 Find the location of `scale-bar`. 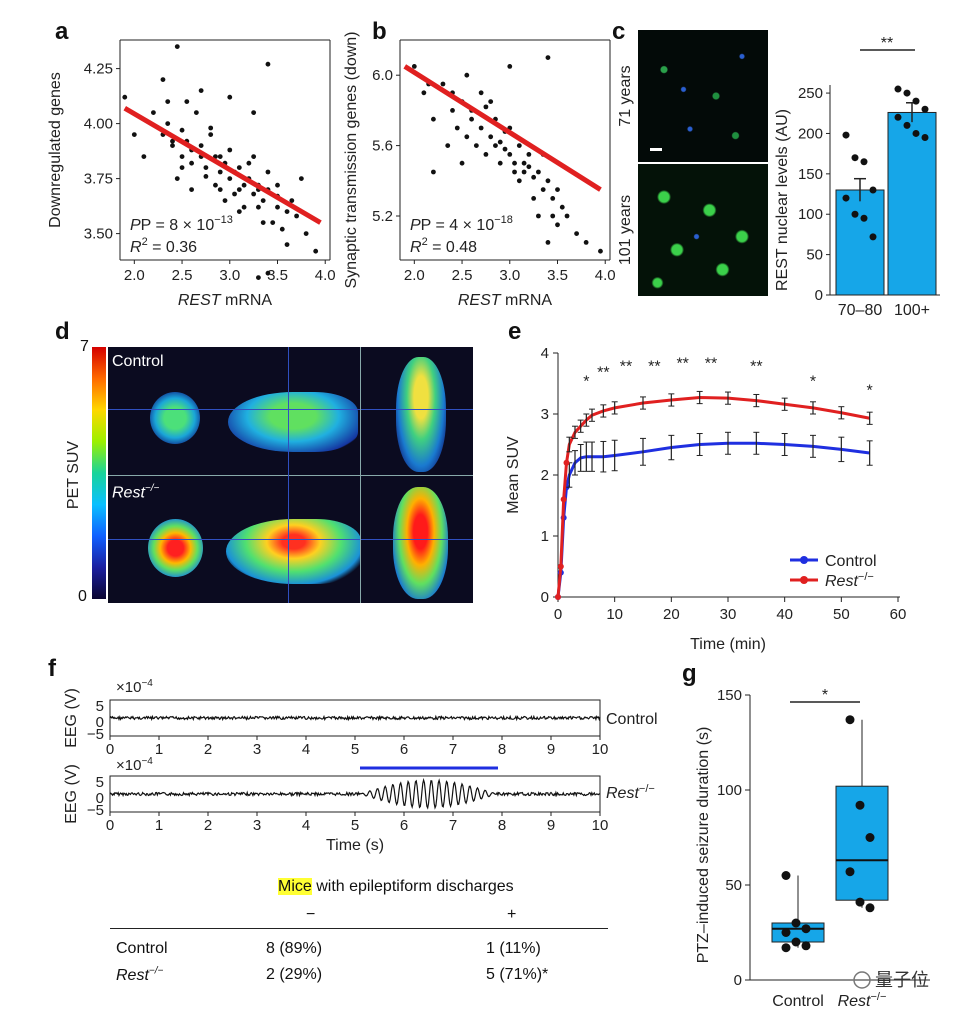

scale-bar is located at coordinates (656, 149).